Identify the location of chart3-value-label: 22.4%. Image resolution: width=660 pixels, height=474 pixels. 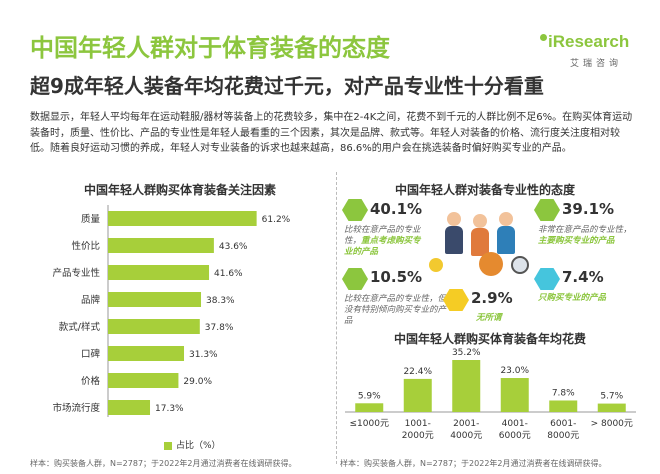
(417, 372).